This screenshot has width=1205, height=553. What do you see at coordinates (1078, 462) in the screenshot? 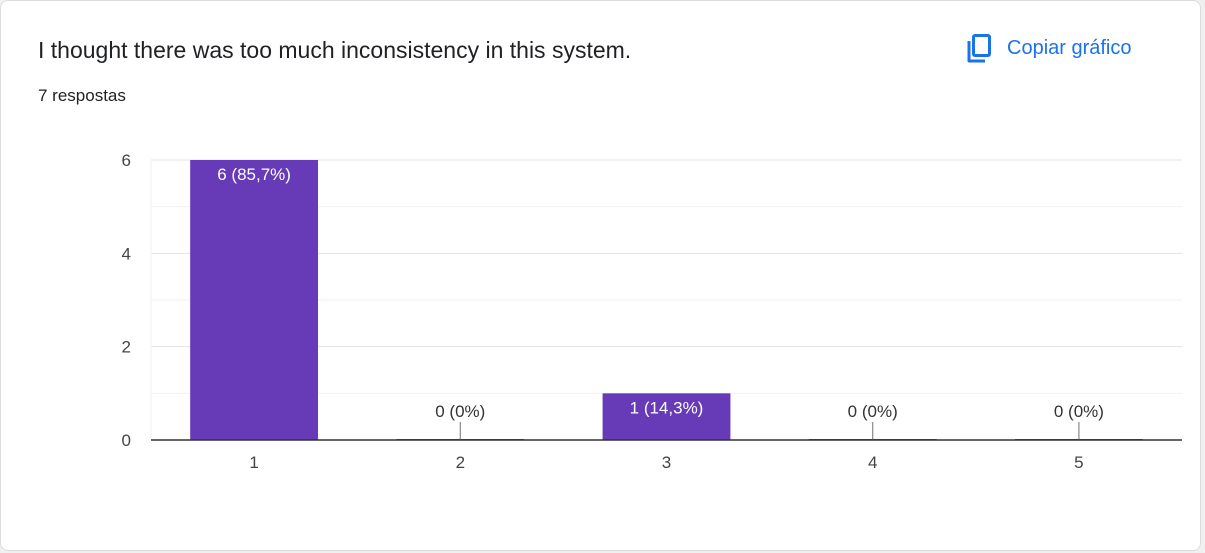
I see `x-tick-label: 5` at bounding box center [1078, 462].